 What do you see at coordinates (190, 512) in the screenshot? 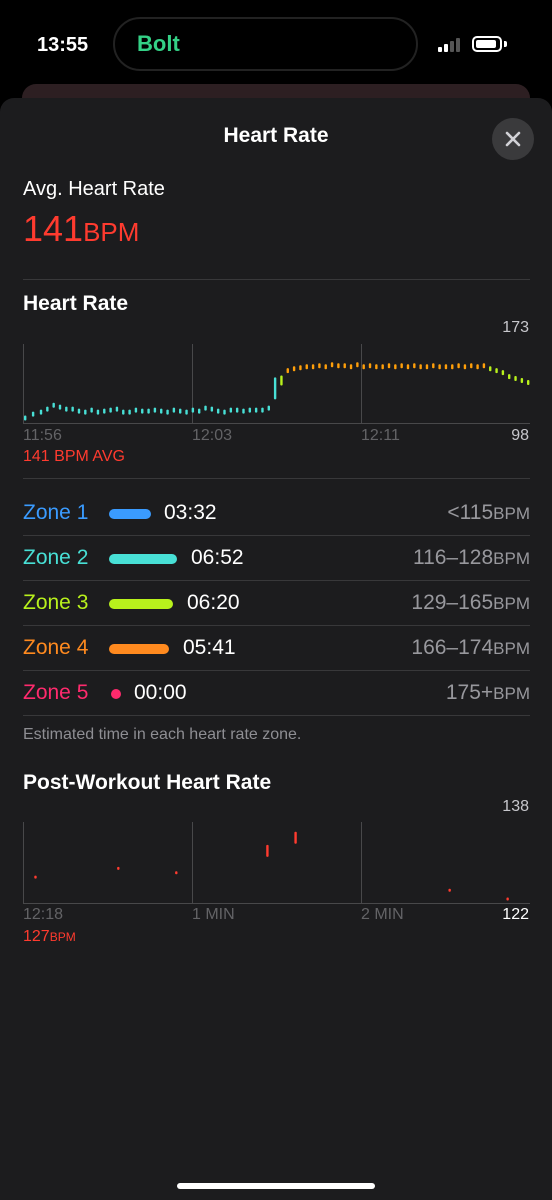
I see `zone-time: 03:32` at bounding box center [190, 512].